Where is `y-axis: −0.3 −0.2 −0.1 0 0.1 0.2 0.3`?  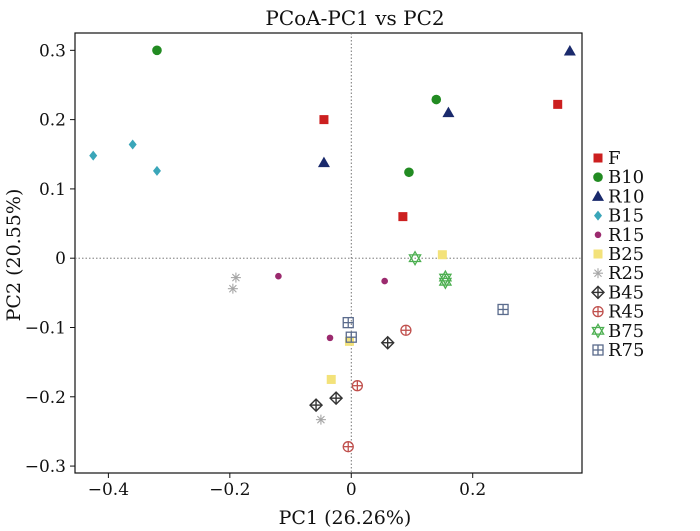 y-axis: −0.3 −0.2 −0.1 0 0.1 0.2 0.3 is located at coordinates (50, 259).